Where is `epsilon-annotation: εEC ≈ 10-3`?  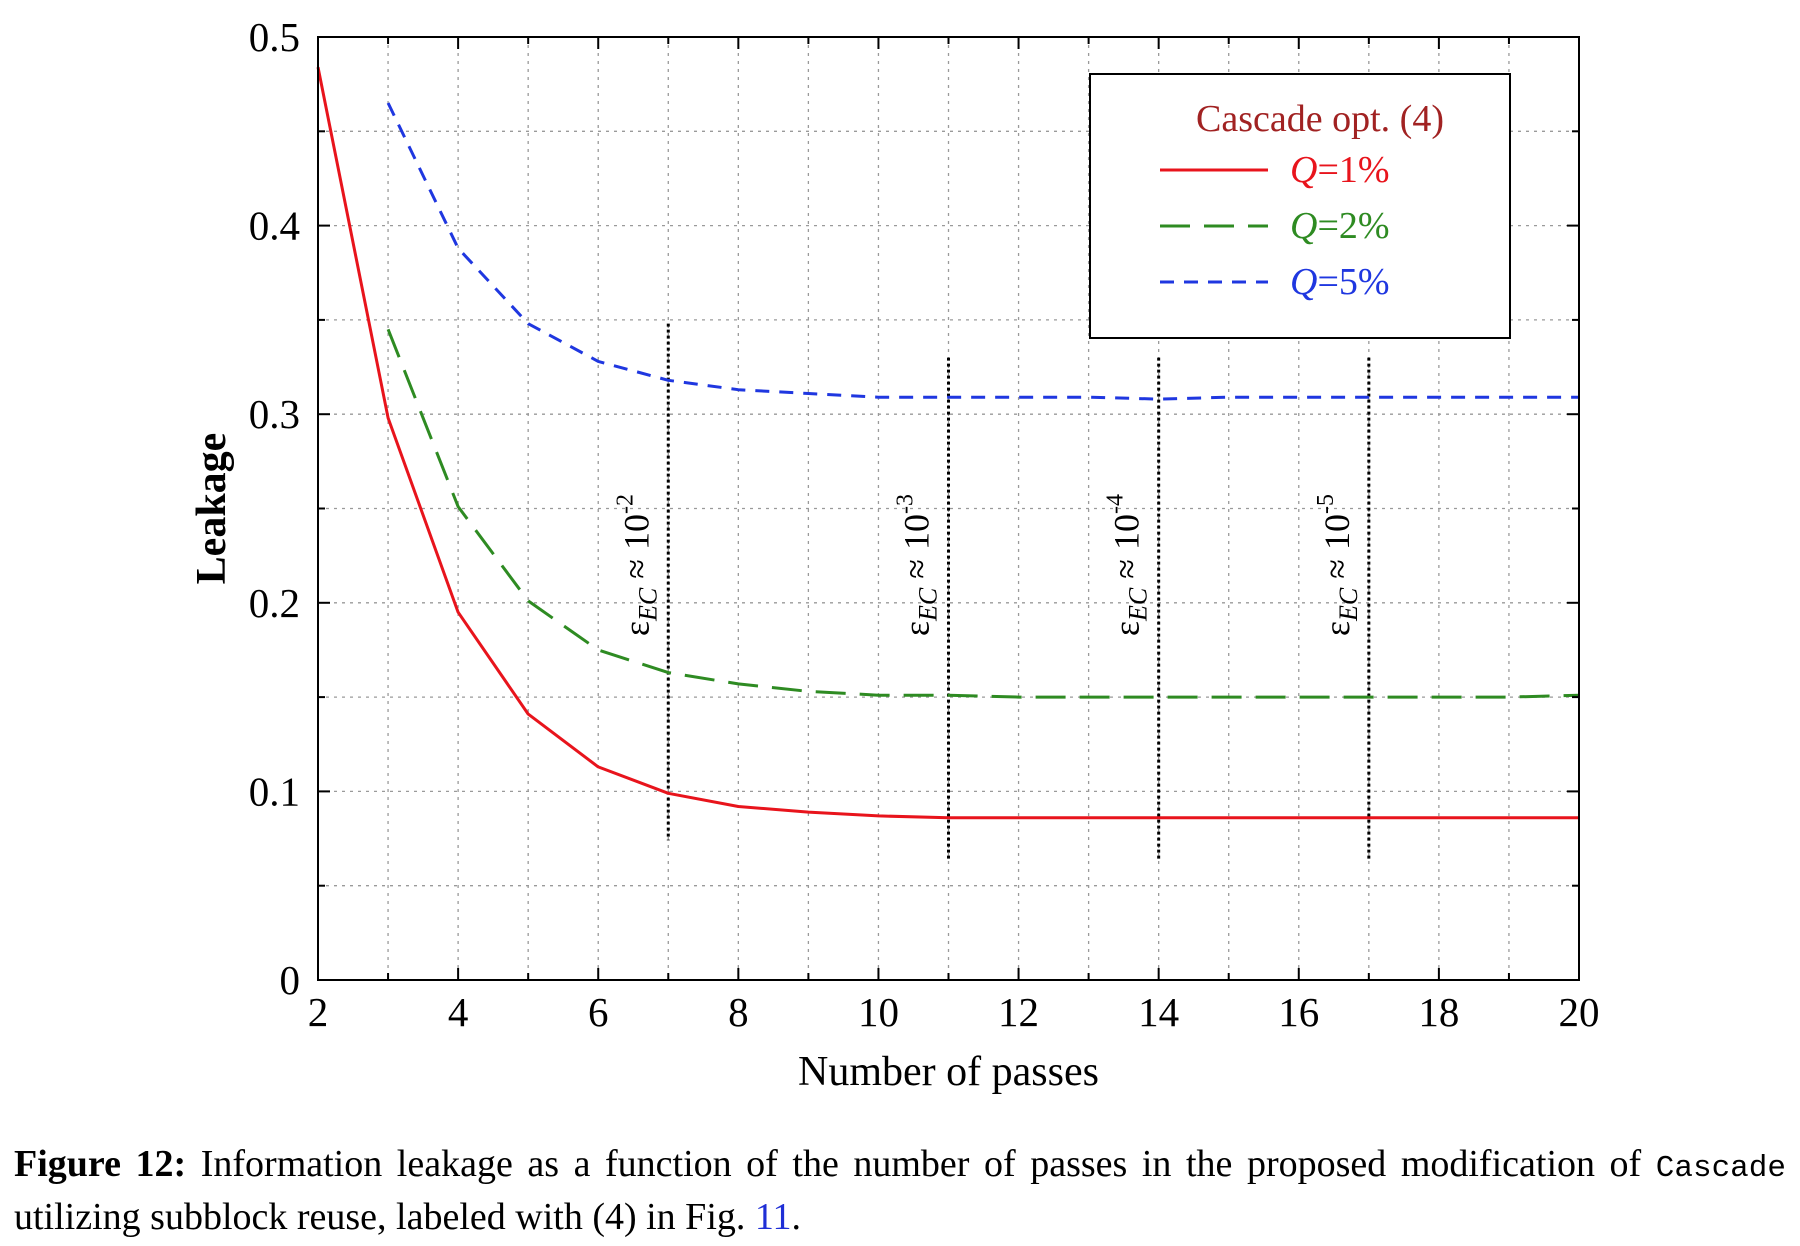 epsilon-annotation: εEC ≈ 10-3 is located at coordinates (921, 608).